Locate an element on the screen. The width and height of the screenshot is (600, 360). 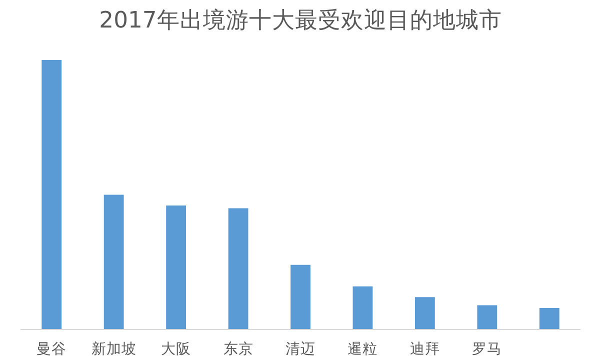
x-tick-label: 罗马 is located at coordinates (487, 349).